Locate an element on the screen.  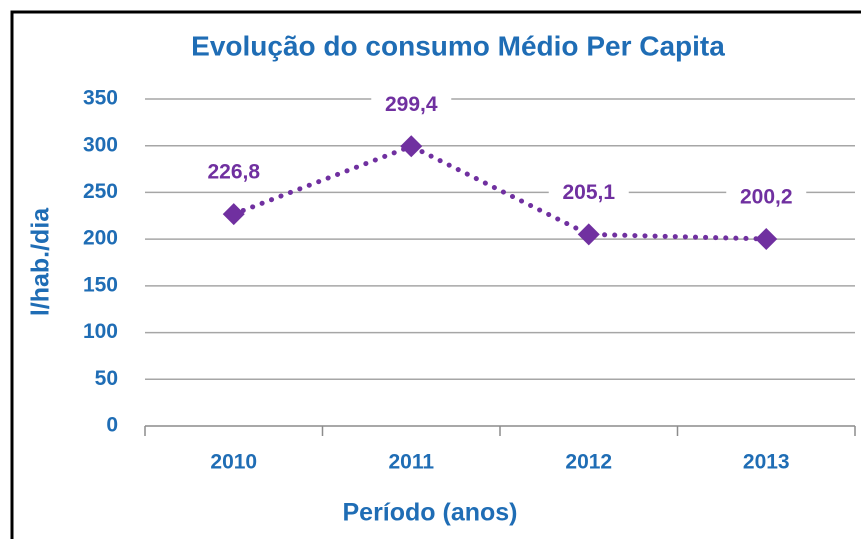
x-axis-label: Período (anos) is located at coordinates (429, 513).